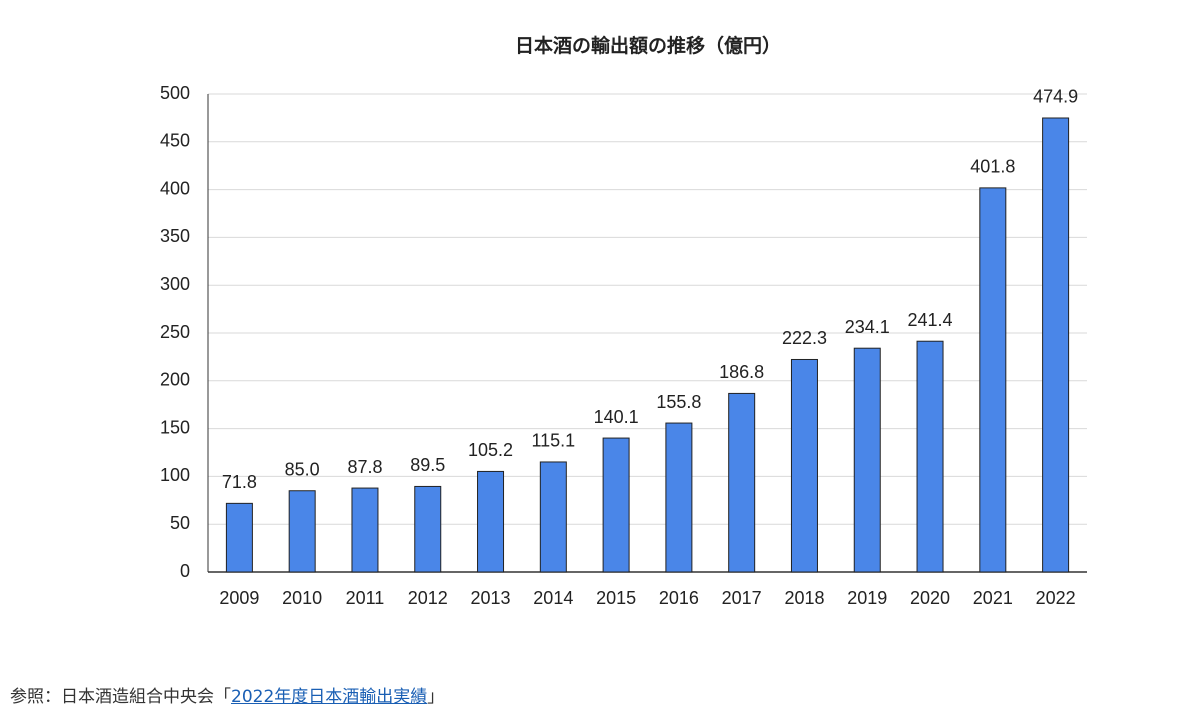 The image size is (1197, 720). What do you see at coordinates (1055, 97) in the screenshot?
I see `value-label: 474.9` at bounding box center [1055, 97].